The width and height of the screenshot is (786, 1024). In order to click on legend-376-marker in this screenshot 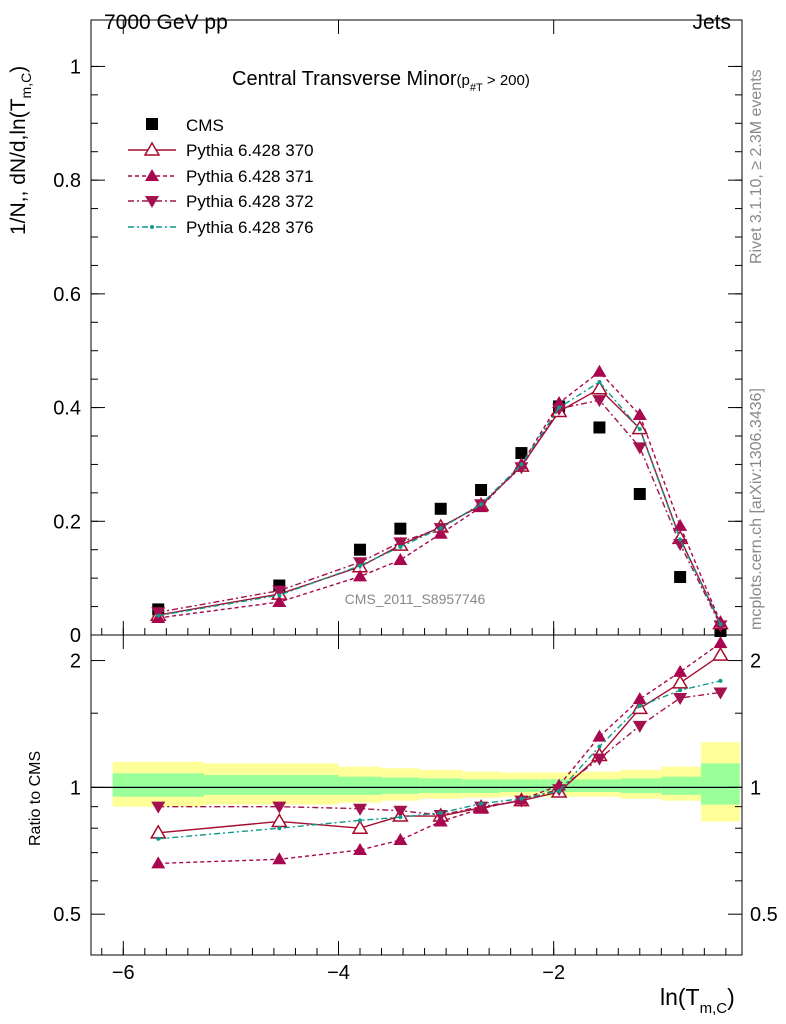, I will do `click(152, 227)`.